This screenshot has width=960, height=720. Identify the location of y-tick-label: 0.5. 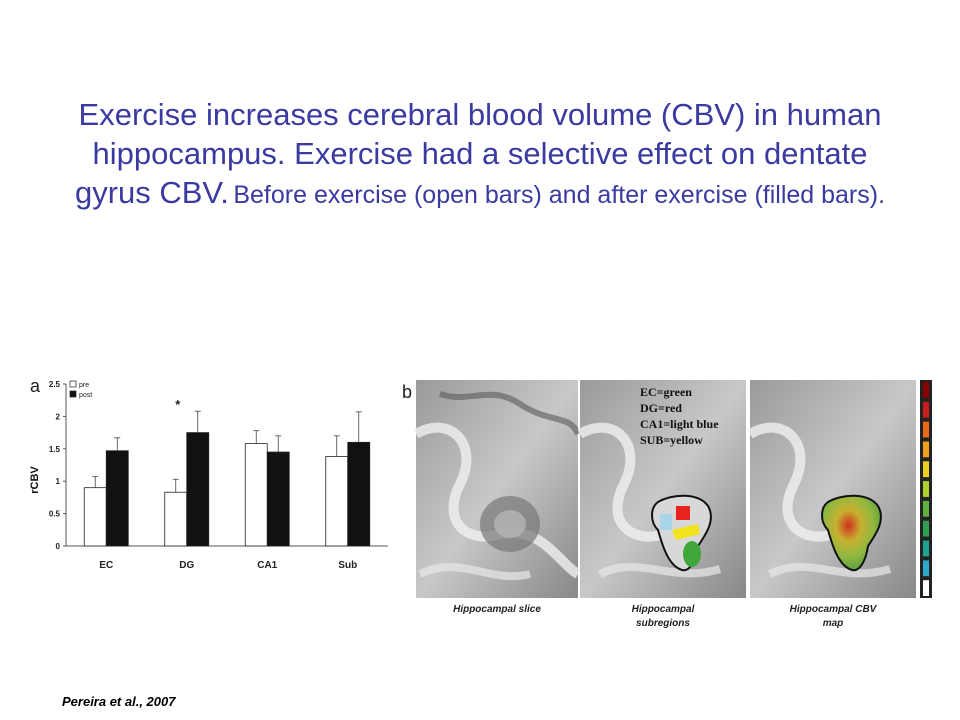
(55, 514).